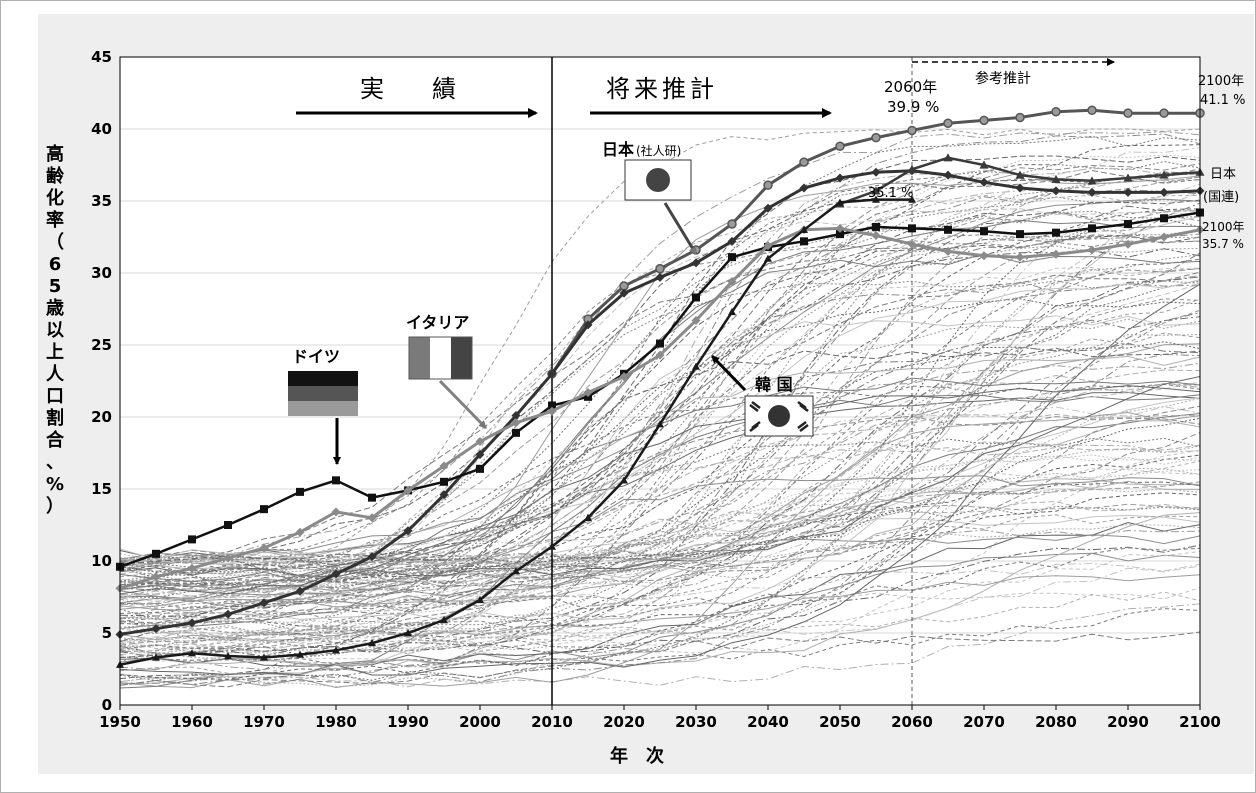 The height and width of the screenshot is (793, 1256). Describe the element at coordinates (101, 273) in the screenshot. I see `y-tick-label: 30` at that location.